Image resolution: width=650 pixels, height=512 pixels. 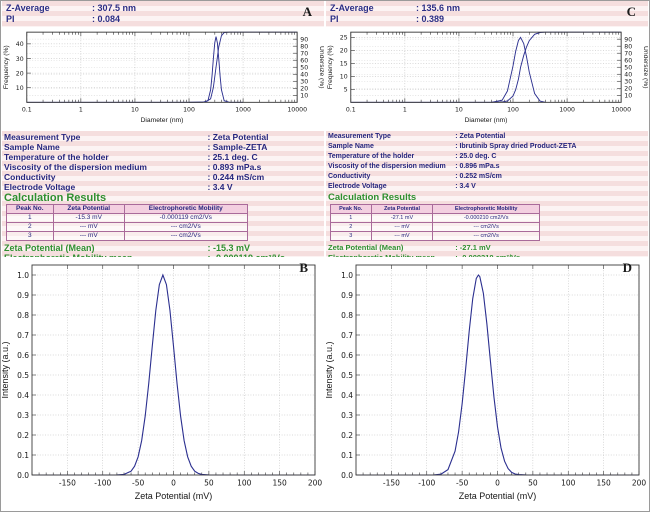 I want to click on svg-text: 0.3, so click(x=347, y=415).